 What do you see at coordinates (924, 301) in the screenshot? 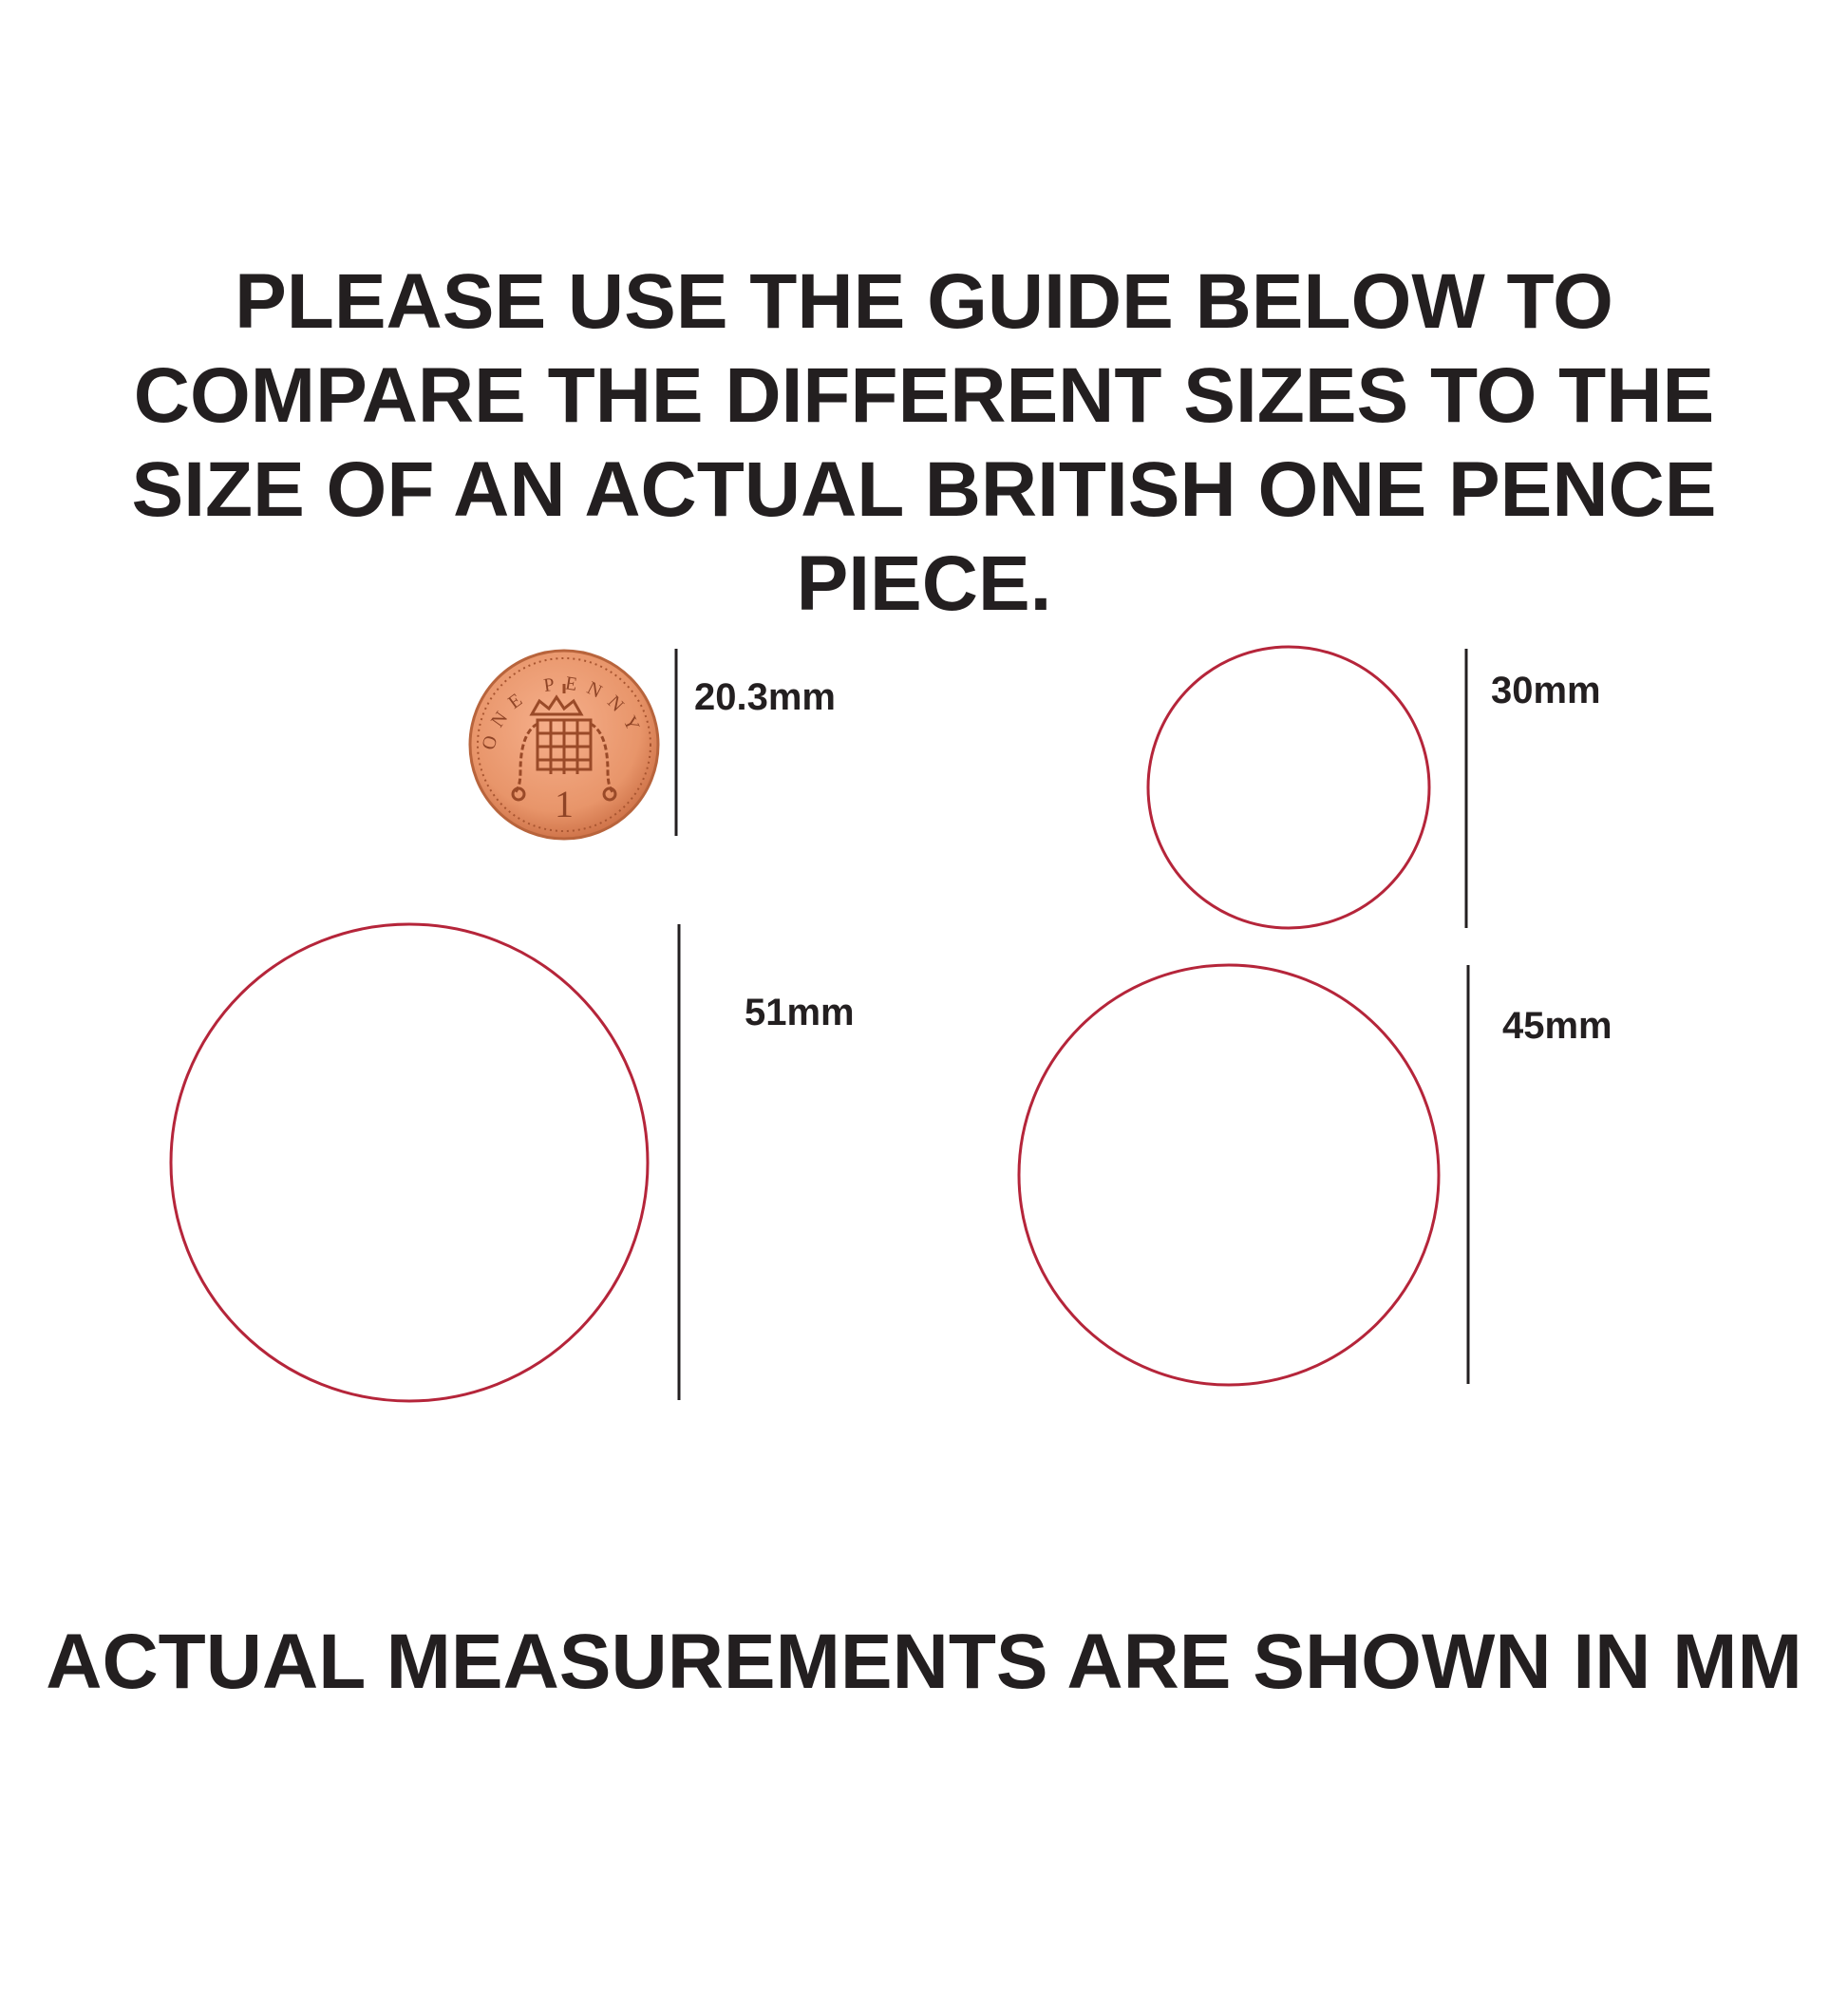
I see `heading-line: PLEASE USE THE GUIDE BELOW TO` at bounding box center [924, 301].